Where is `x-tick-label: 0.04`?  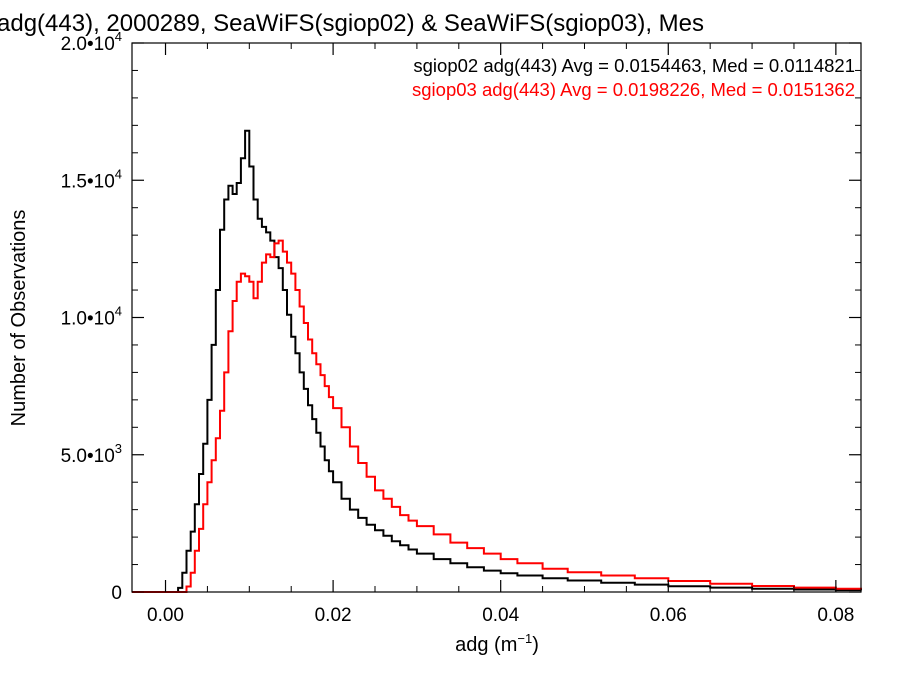
x-tick-label: 0.04 is located at coordinates (500, 615).